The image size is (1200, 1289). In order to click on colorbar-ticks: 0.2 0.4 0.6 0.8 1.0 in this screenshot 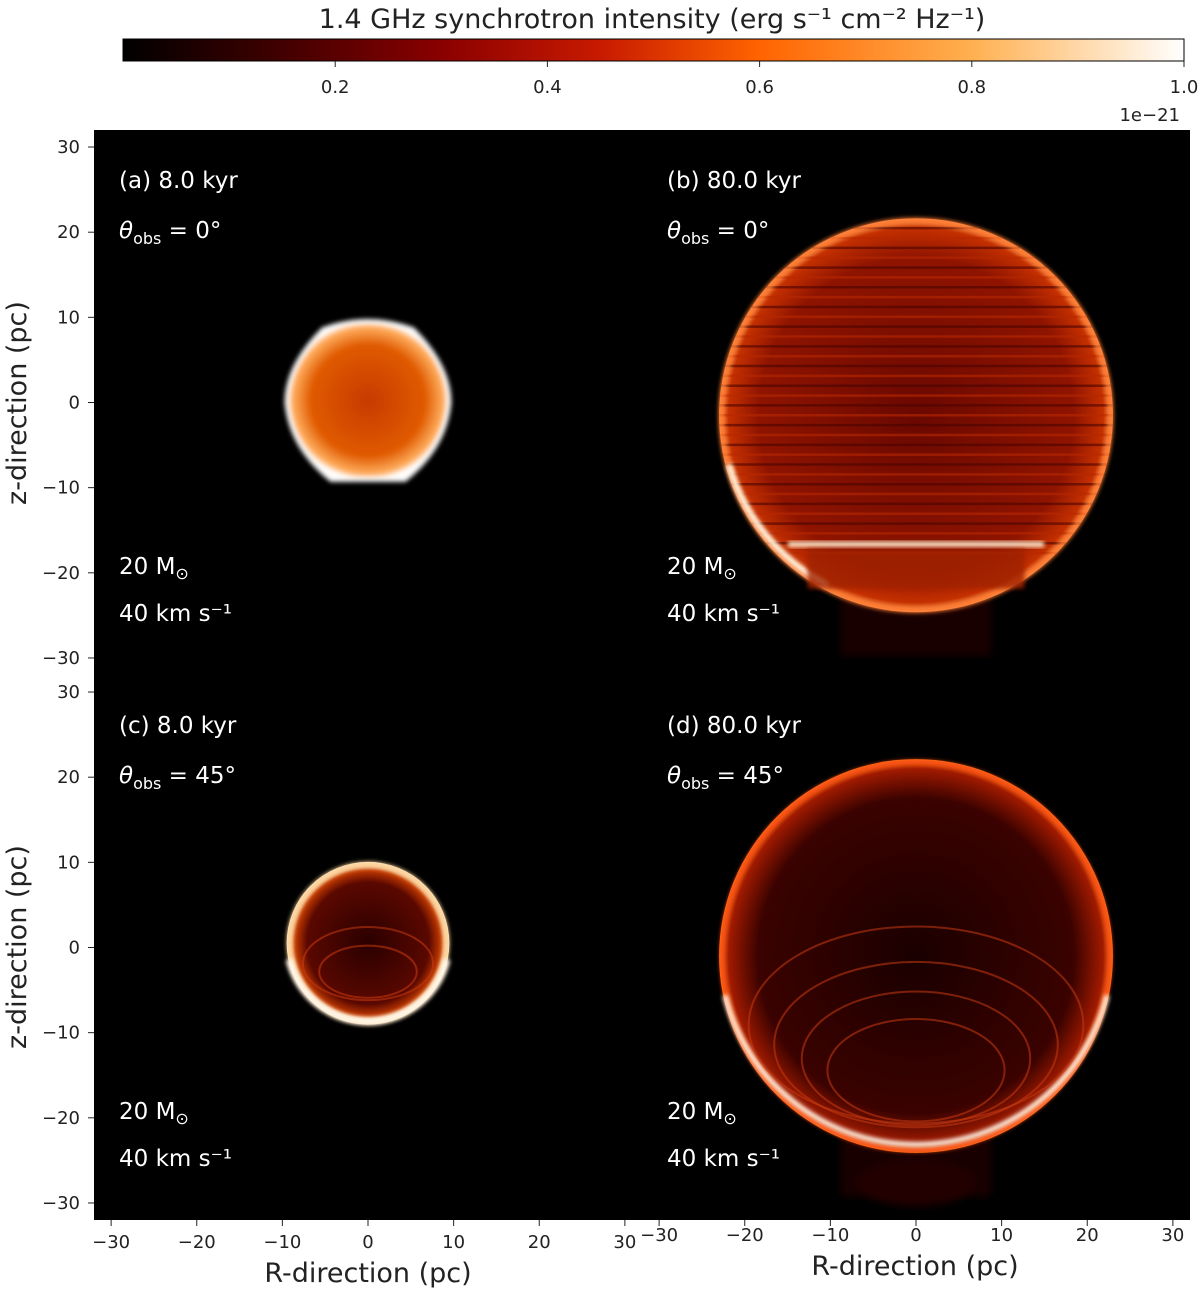, I will do `click(759, 79)`.